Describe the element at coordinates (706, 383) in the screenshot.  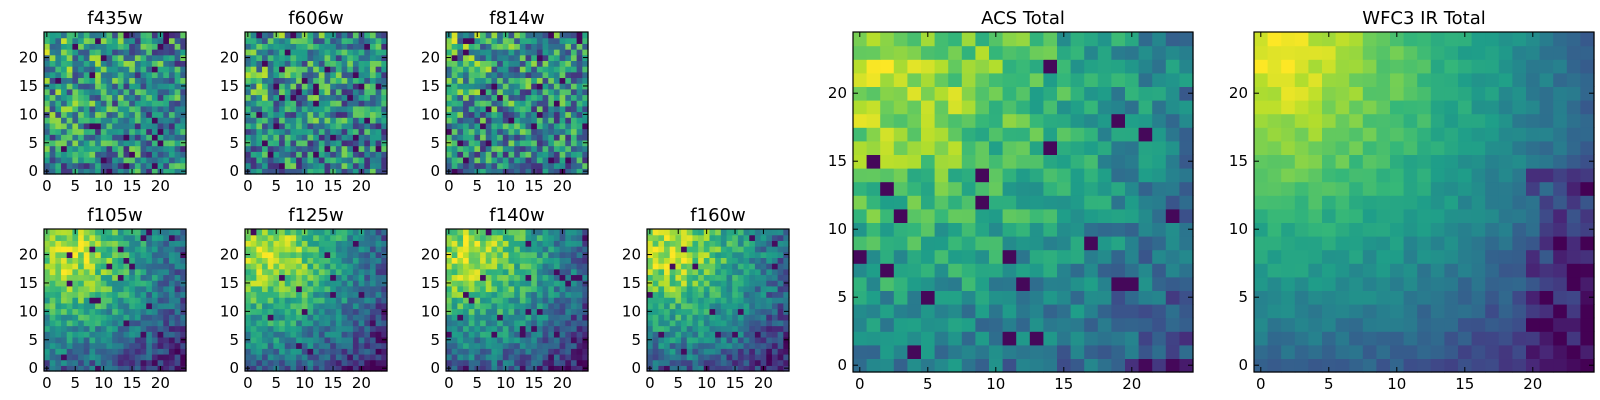
I see `x-tick-label: 10` at that location.